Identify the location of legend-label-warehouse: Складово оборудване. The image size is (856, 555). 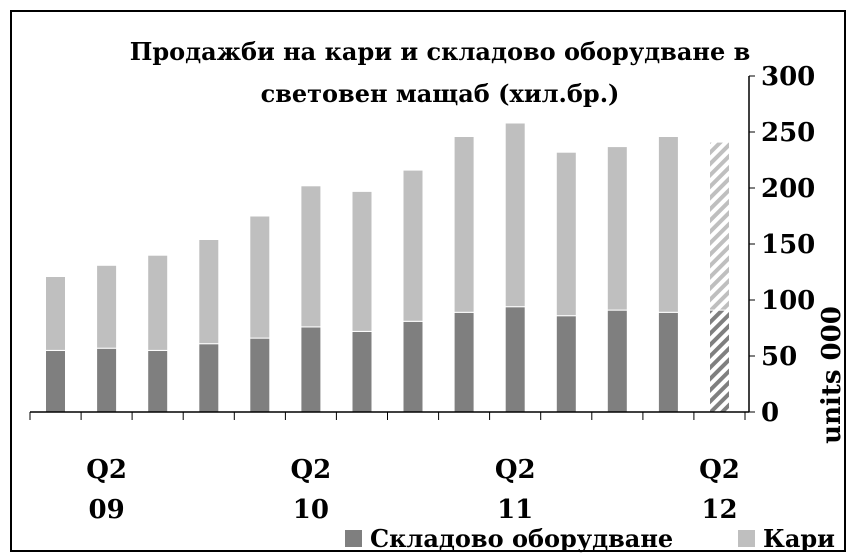
(521, 538).